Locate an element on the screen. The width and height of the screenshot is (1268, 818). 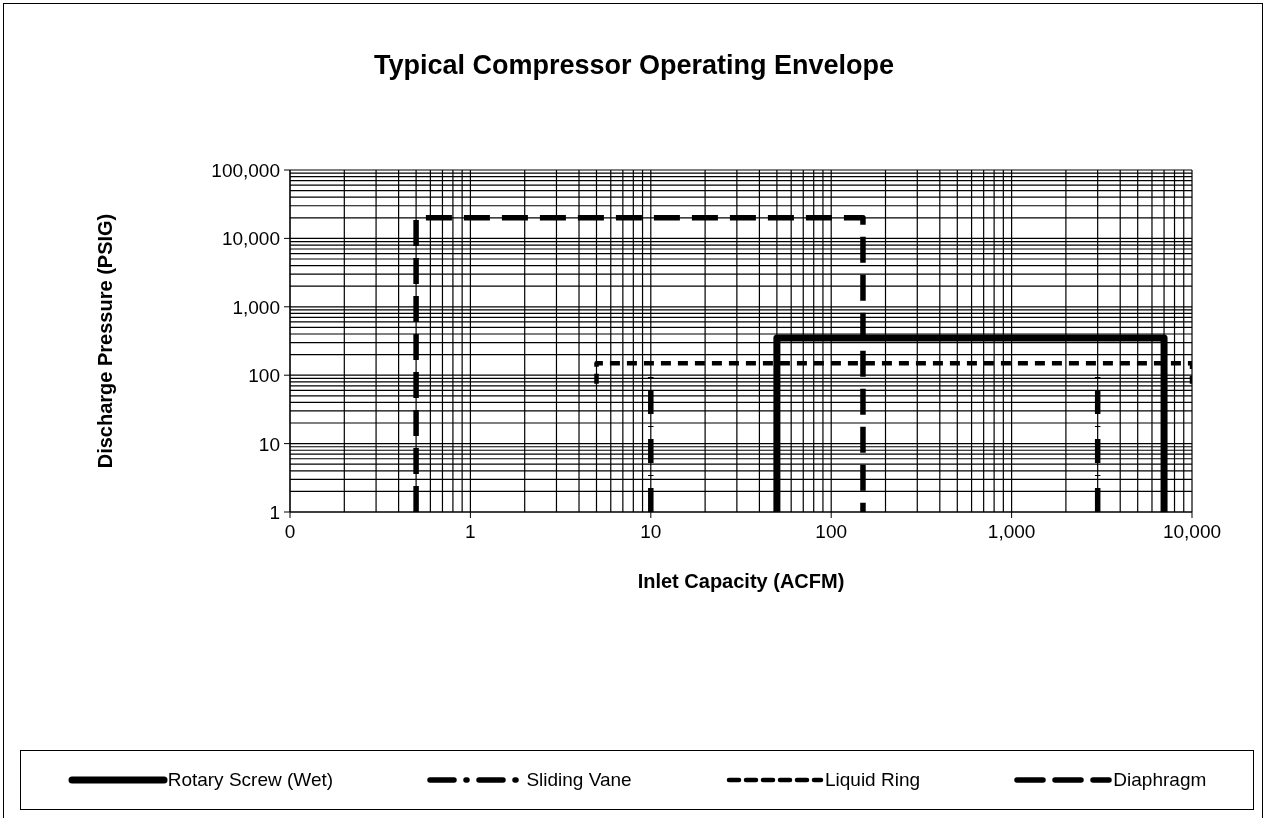
legend-label: Diaphragm is located at coordinates (1160, 780).